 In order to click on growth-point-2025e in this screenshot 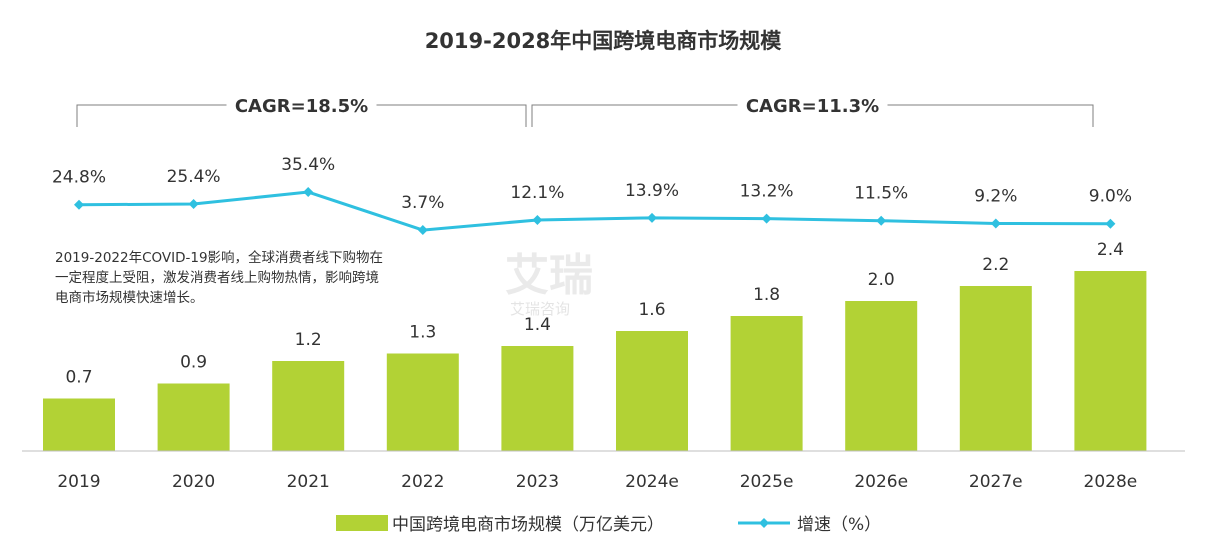, I will do `click(766, 218)`.